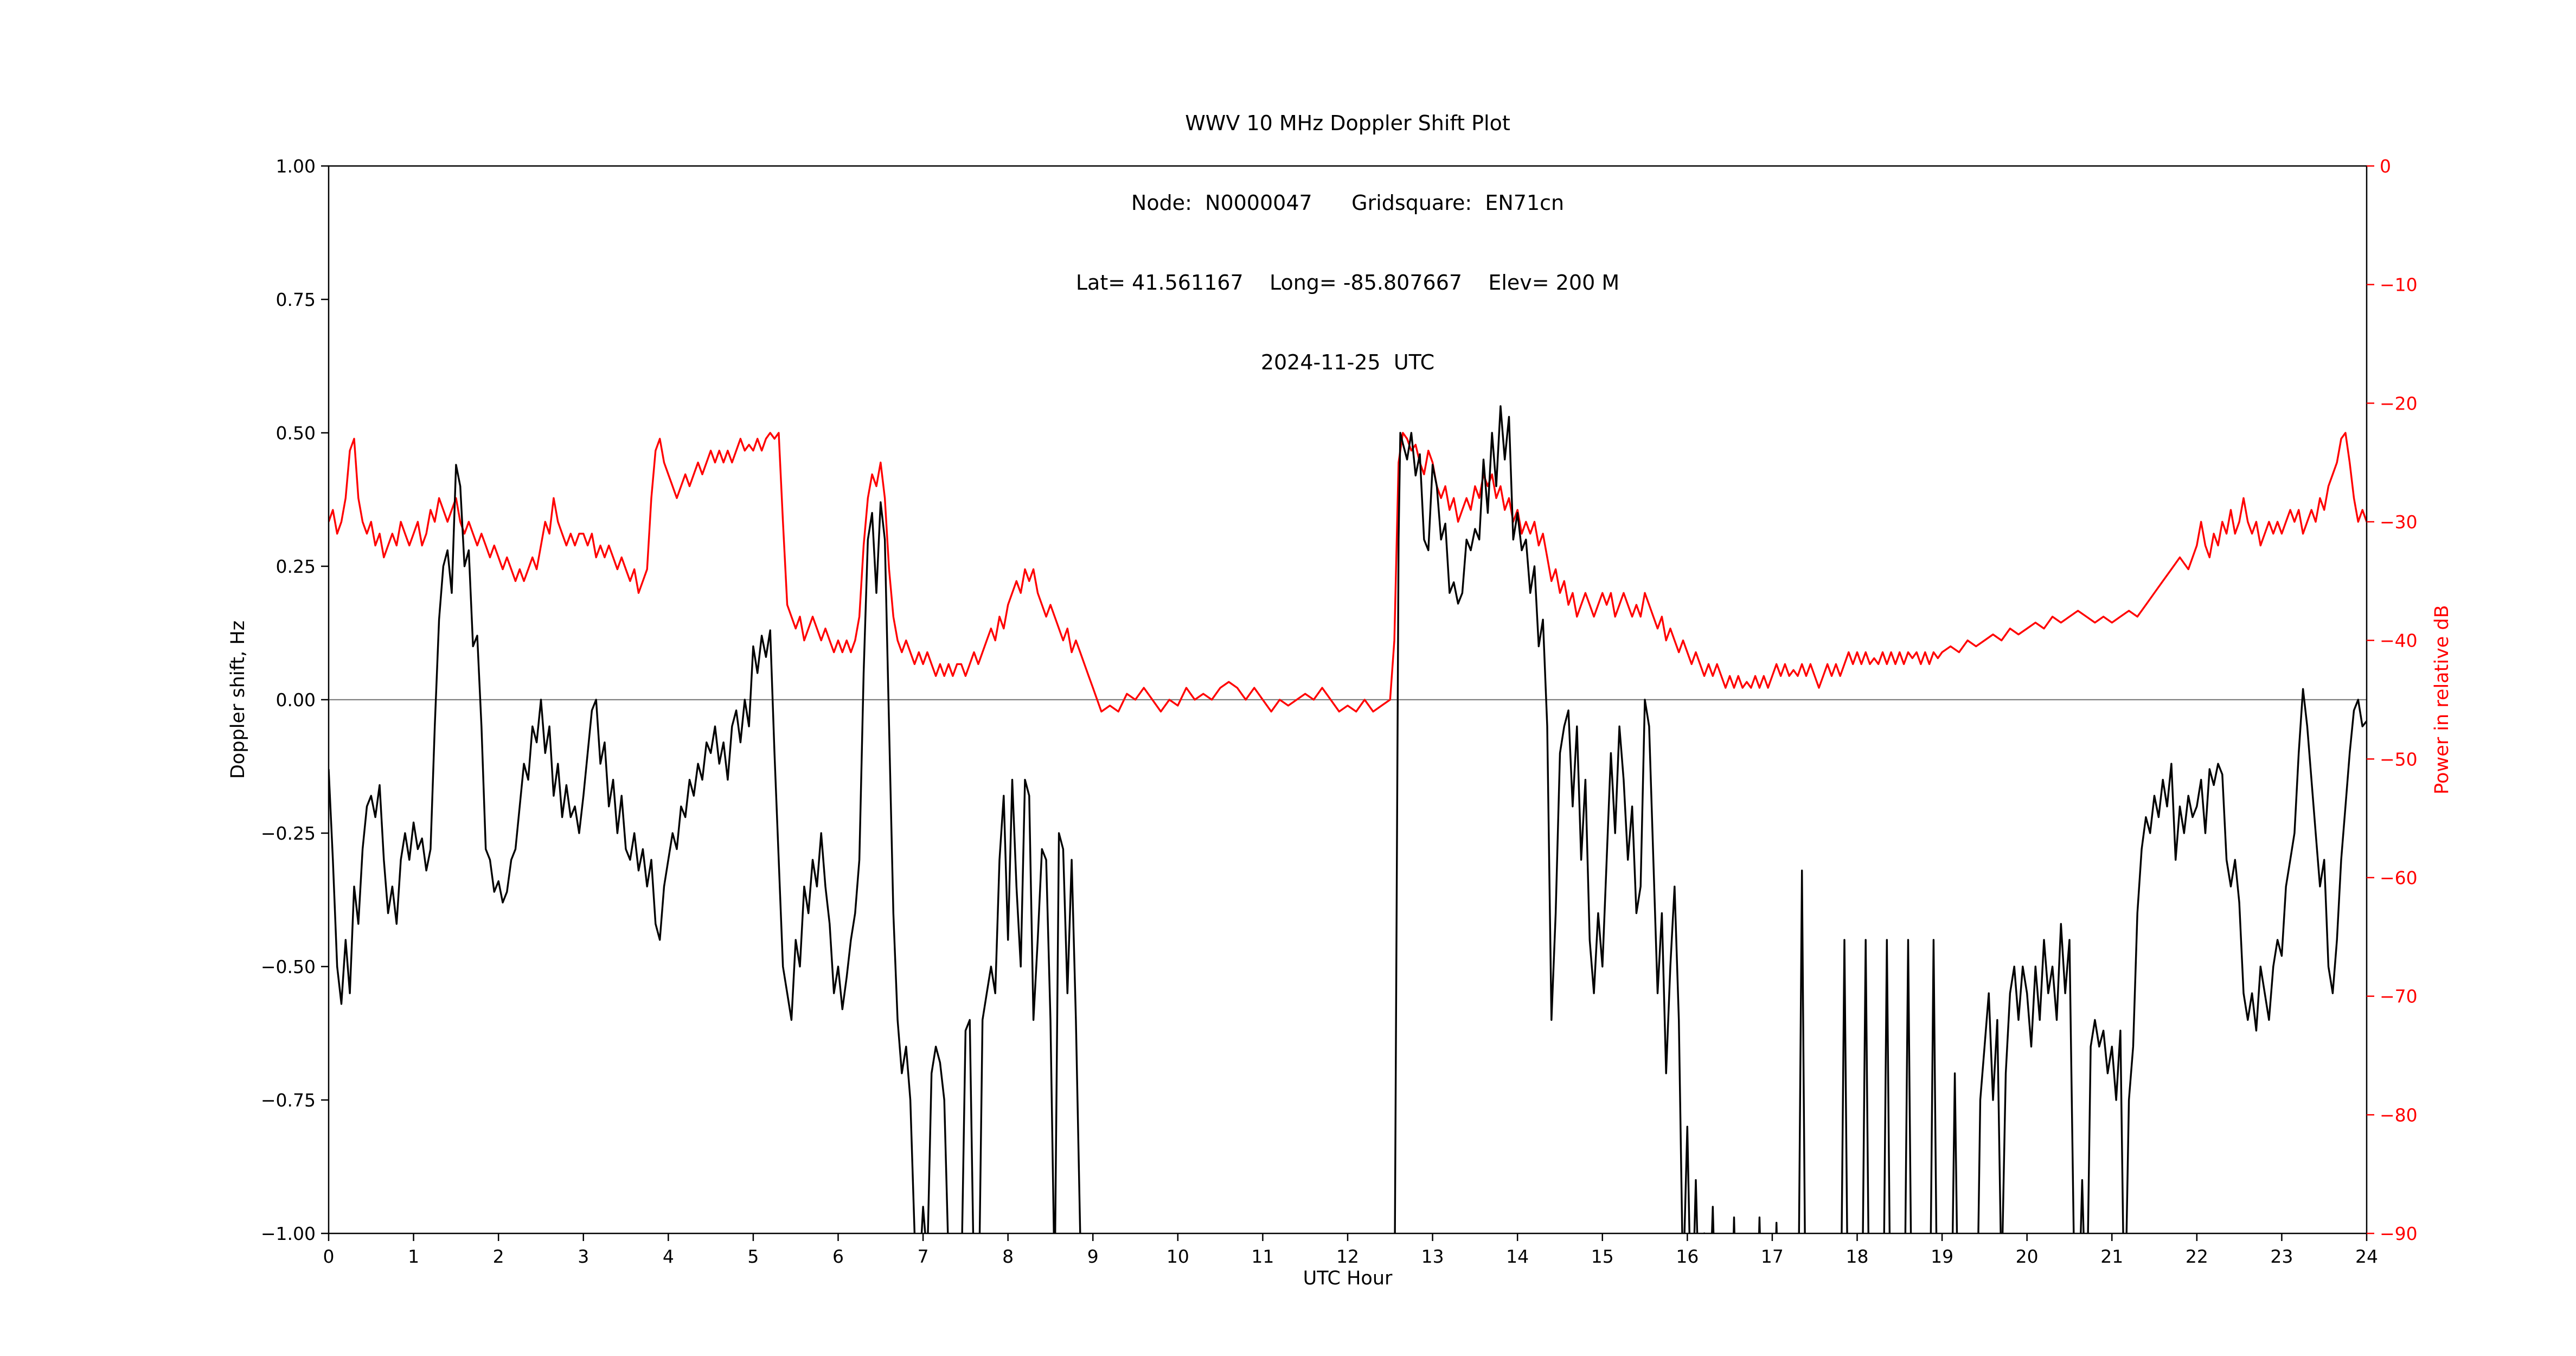  Describe the element at coordinates (1348, 203) in the screenshot. I see `chart-subtitle-node: Node: N0000047 Gridsquare: EN71cn` at that location.